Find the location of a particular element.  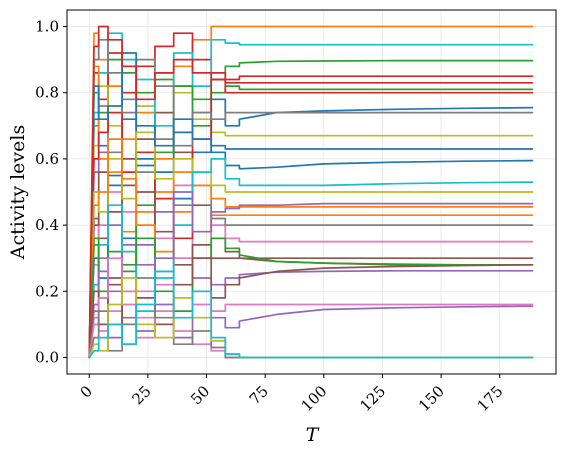

x-axis-label: T is located at coordinates (313, 435).